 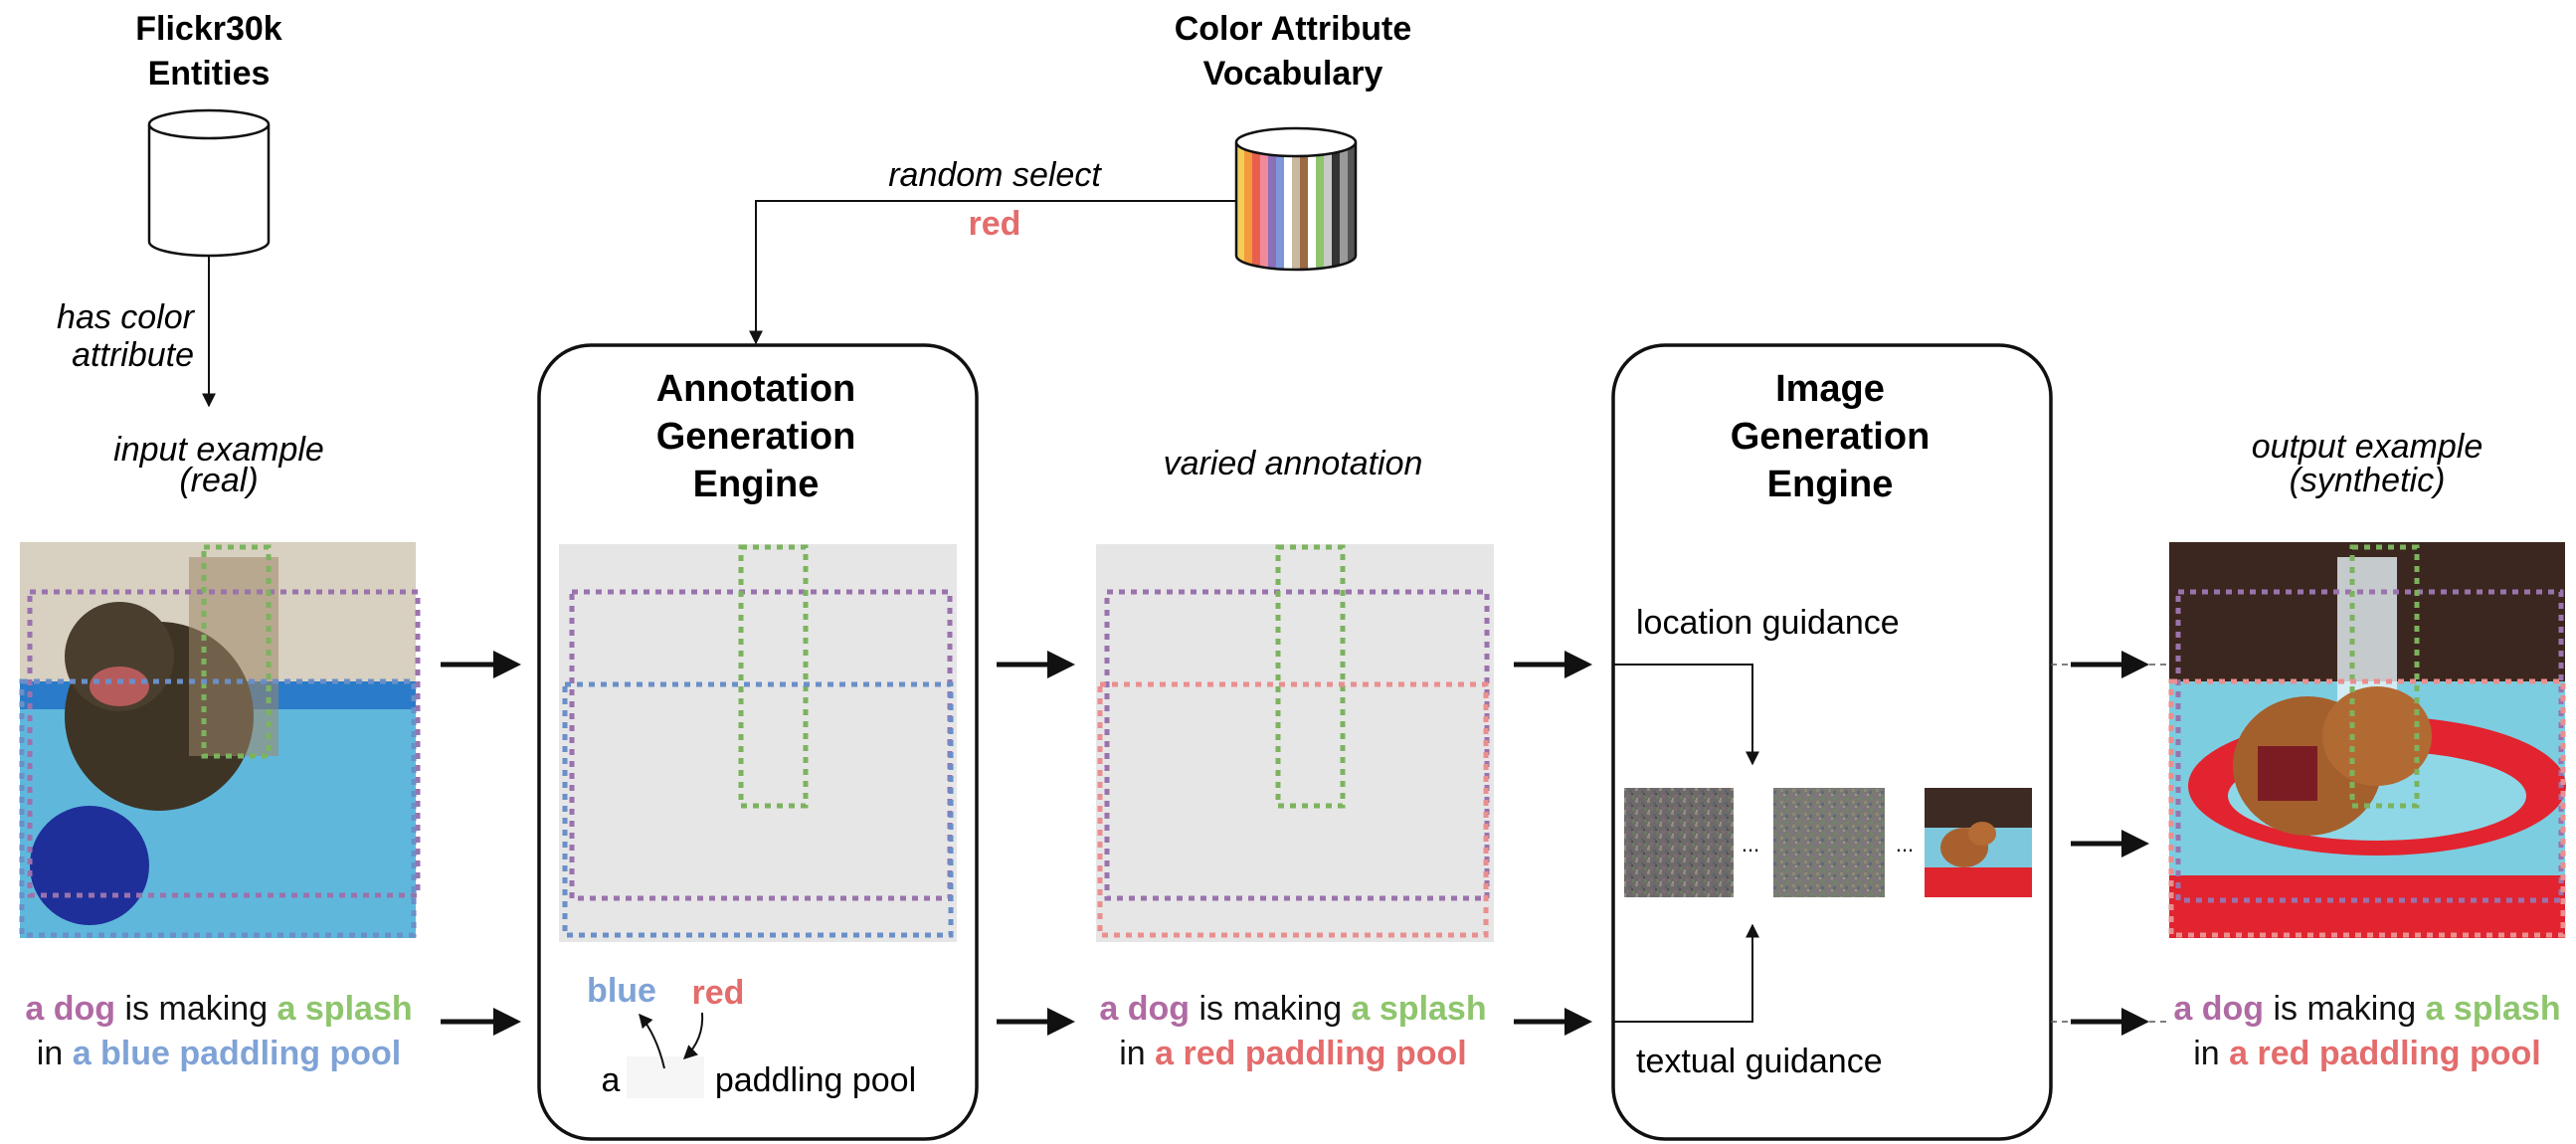 What do you see at coordinates (1293, 29) in the screenshot?
I see `vocab-title-line1: Color Attribute` at bounding box center [1293, 29].